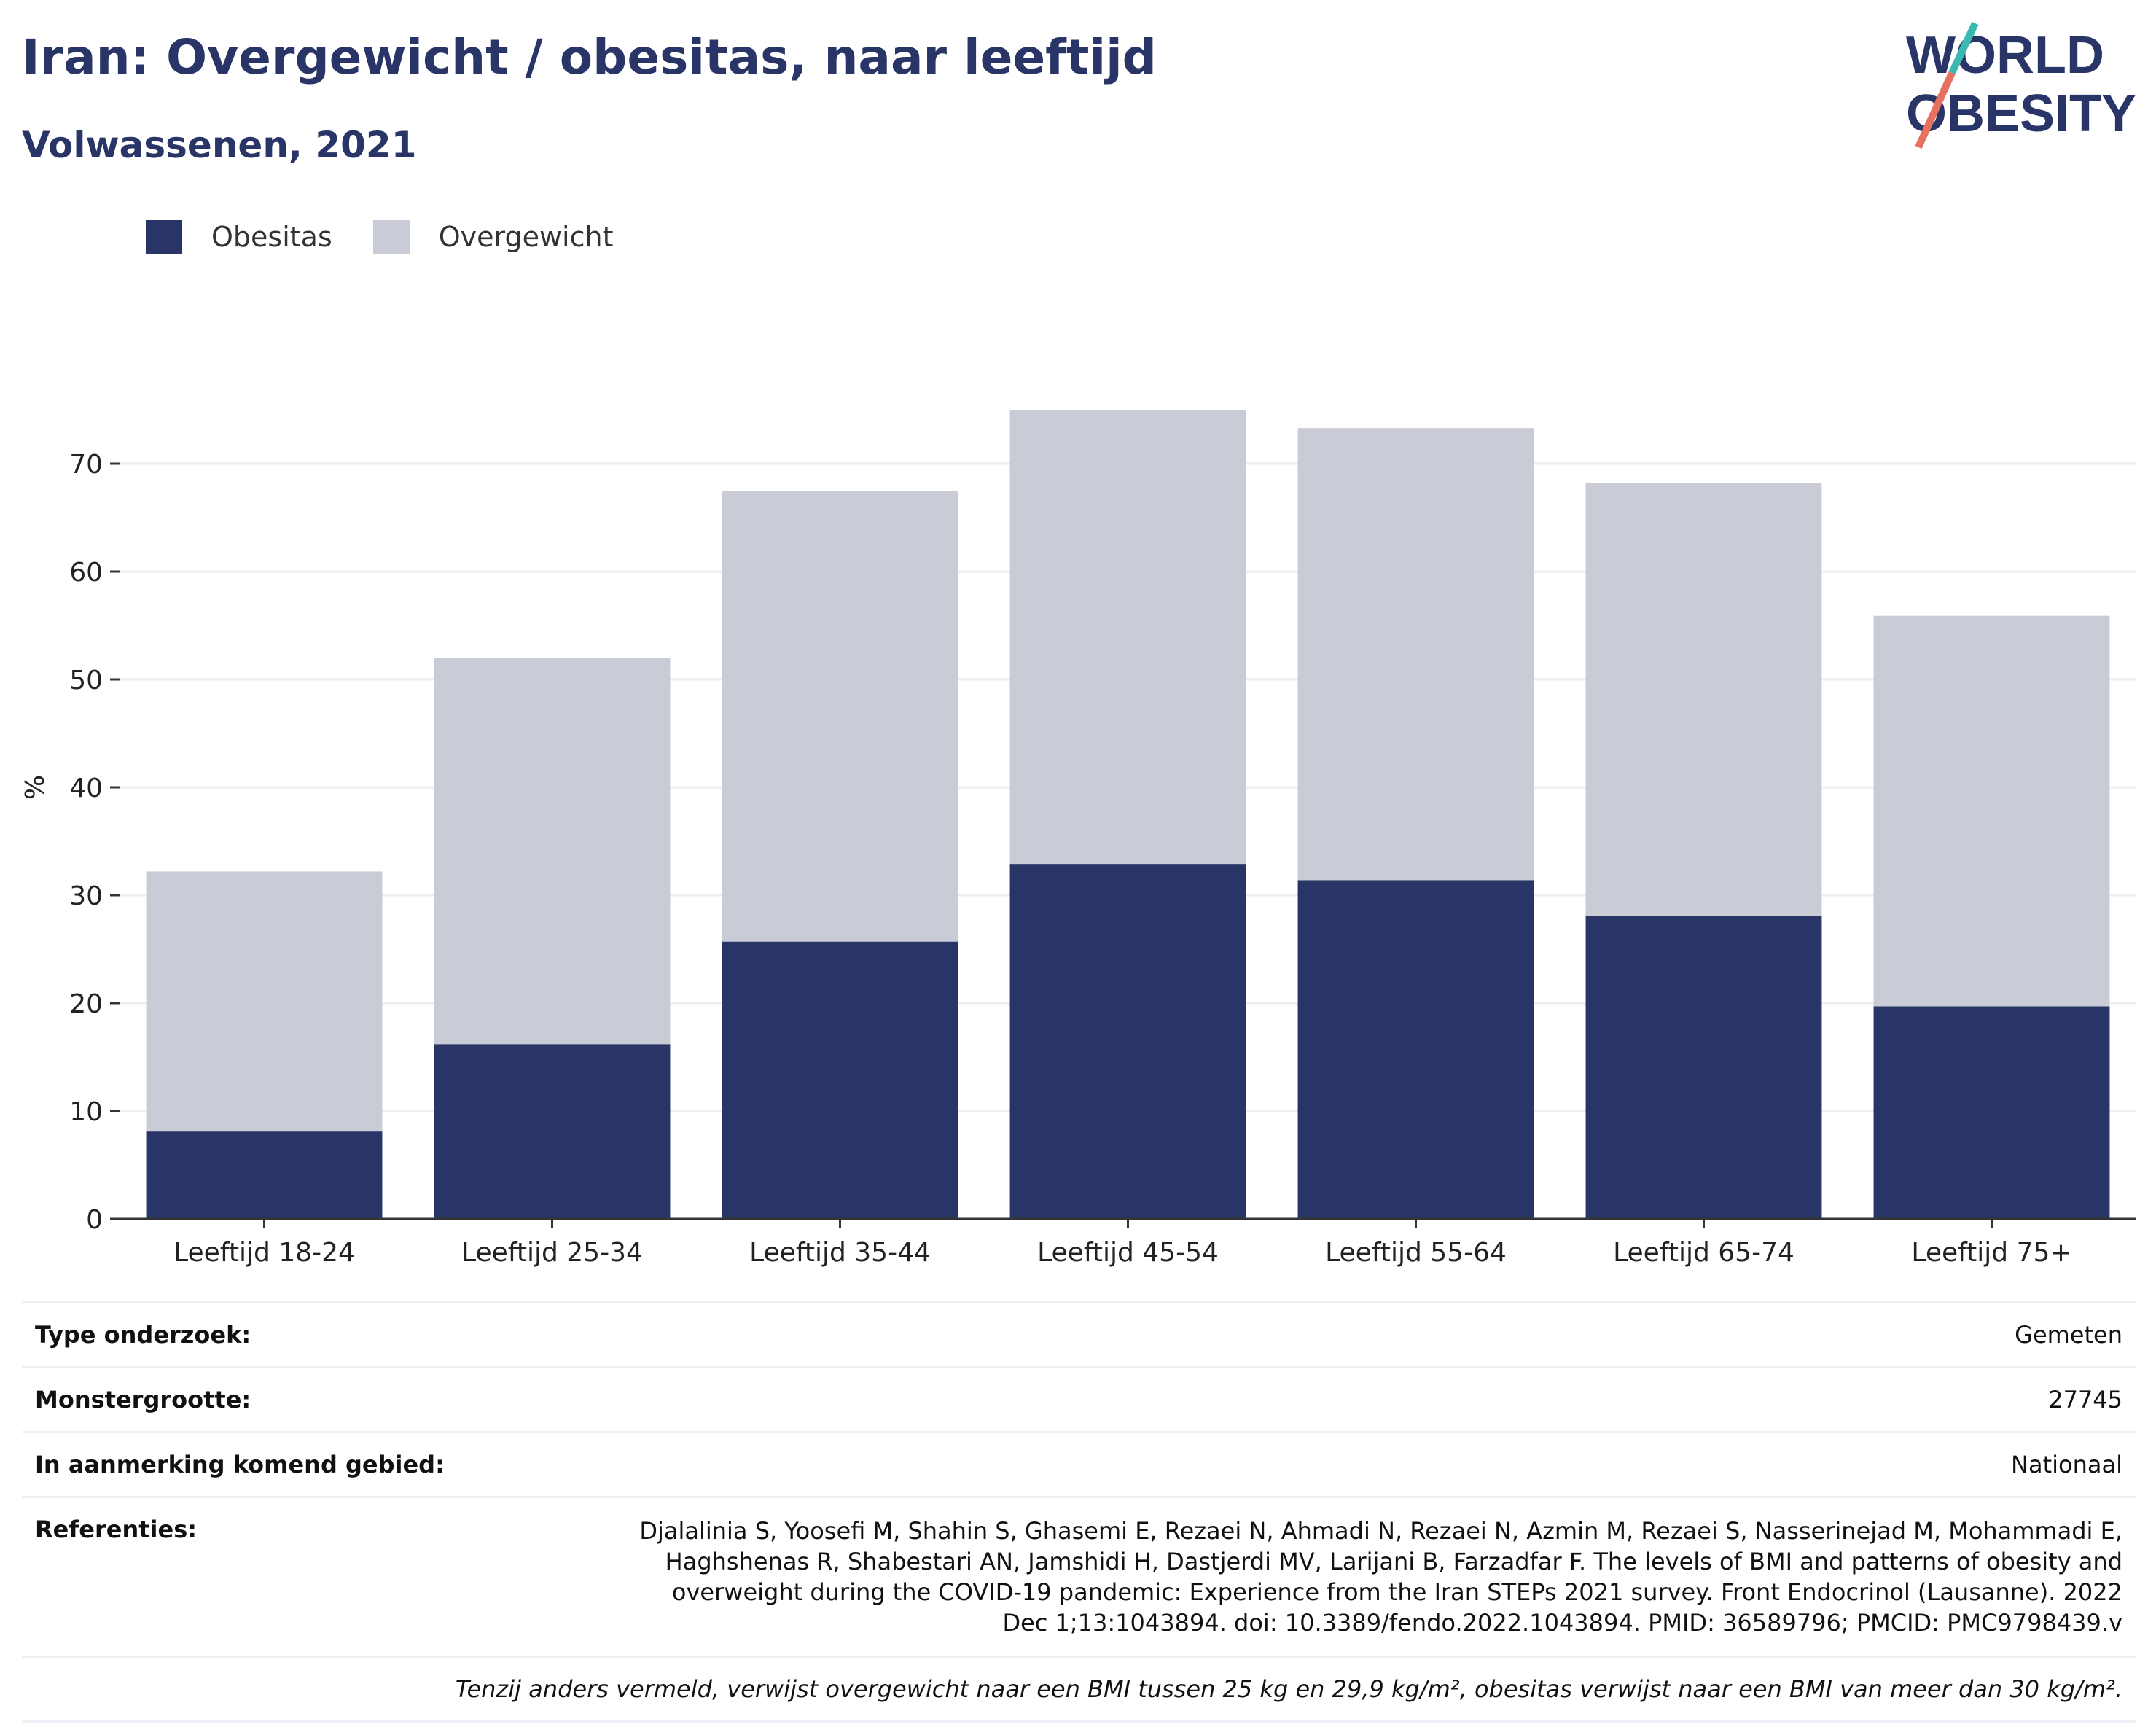  What do you see at coordinates (840, 1253) in the screenshot?
I see `x-tick-label: Leeftijd 35-44` at bounding box center [840, 1253].